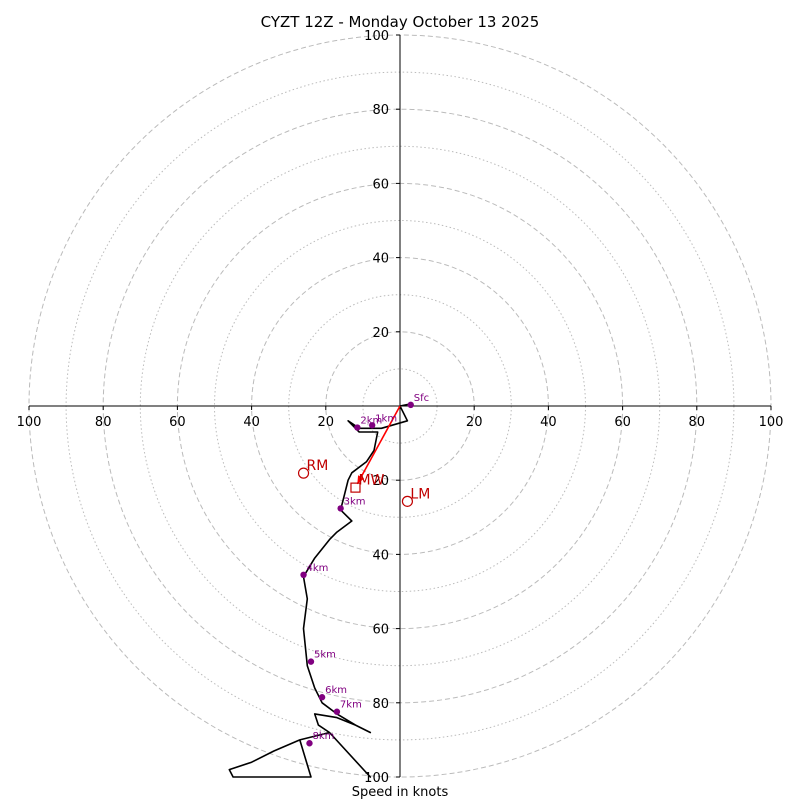  I want to click on height-label-4km: 4km, so click(318, 568).